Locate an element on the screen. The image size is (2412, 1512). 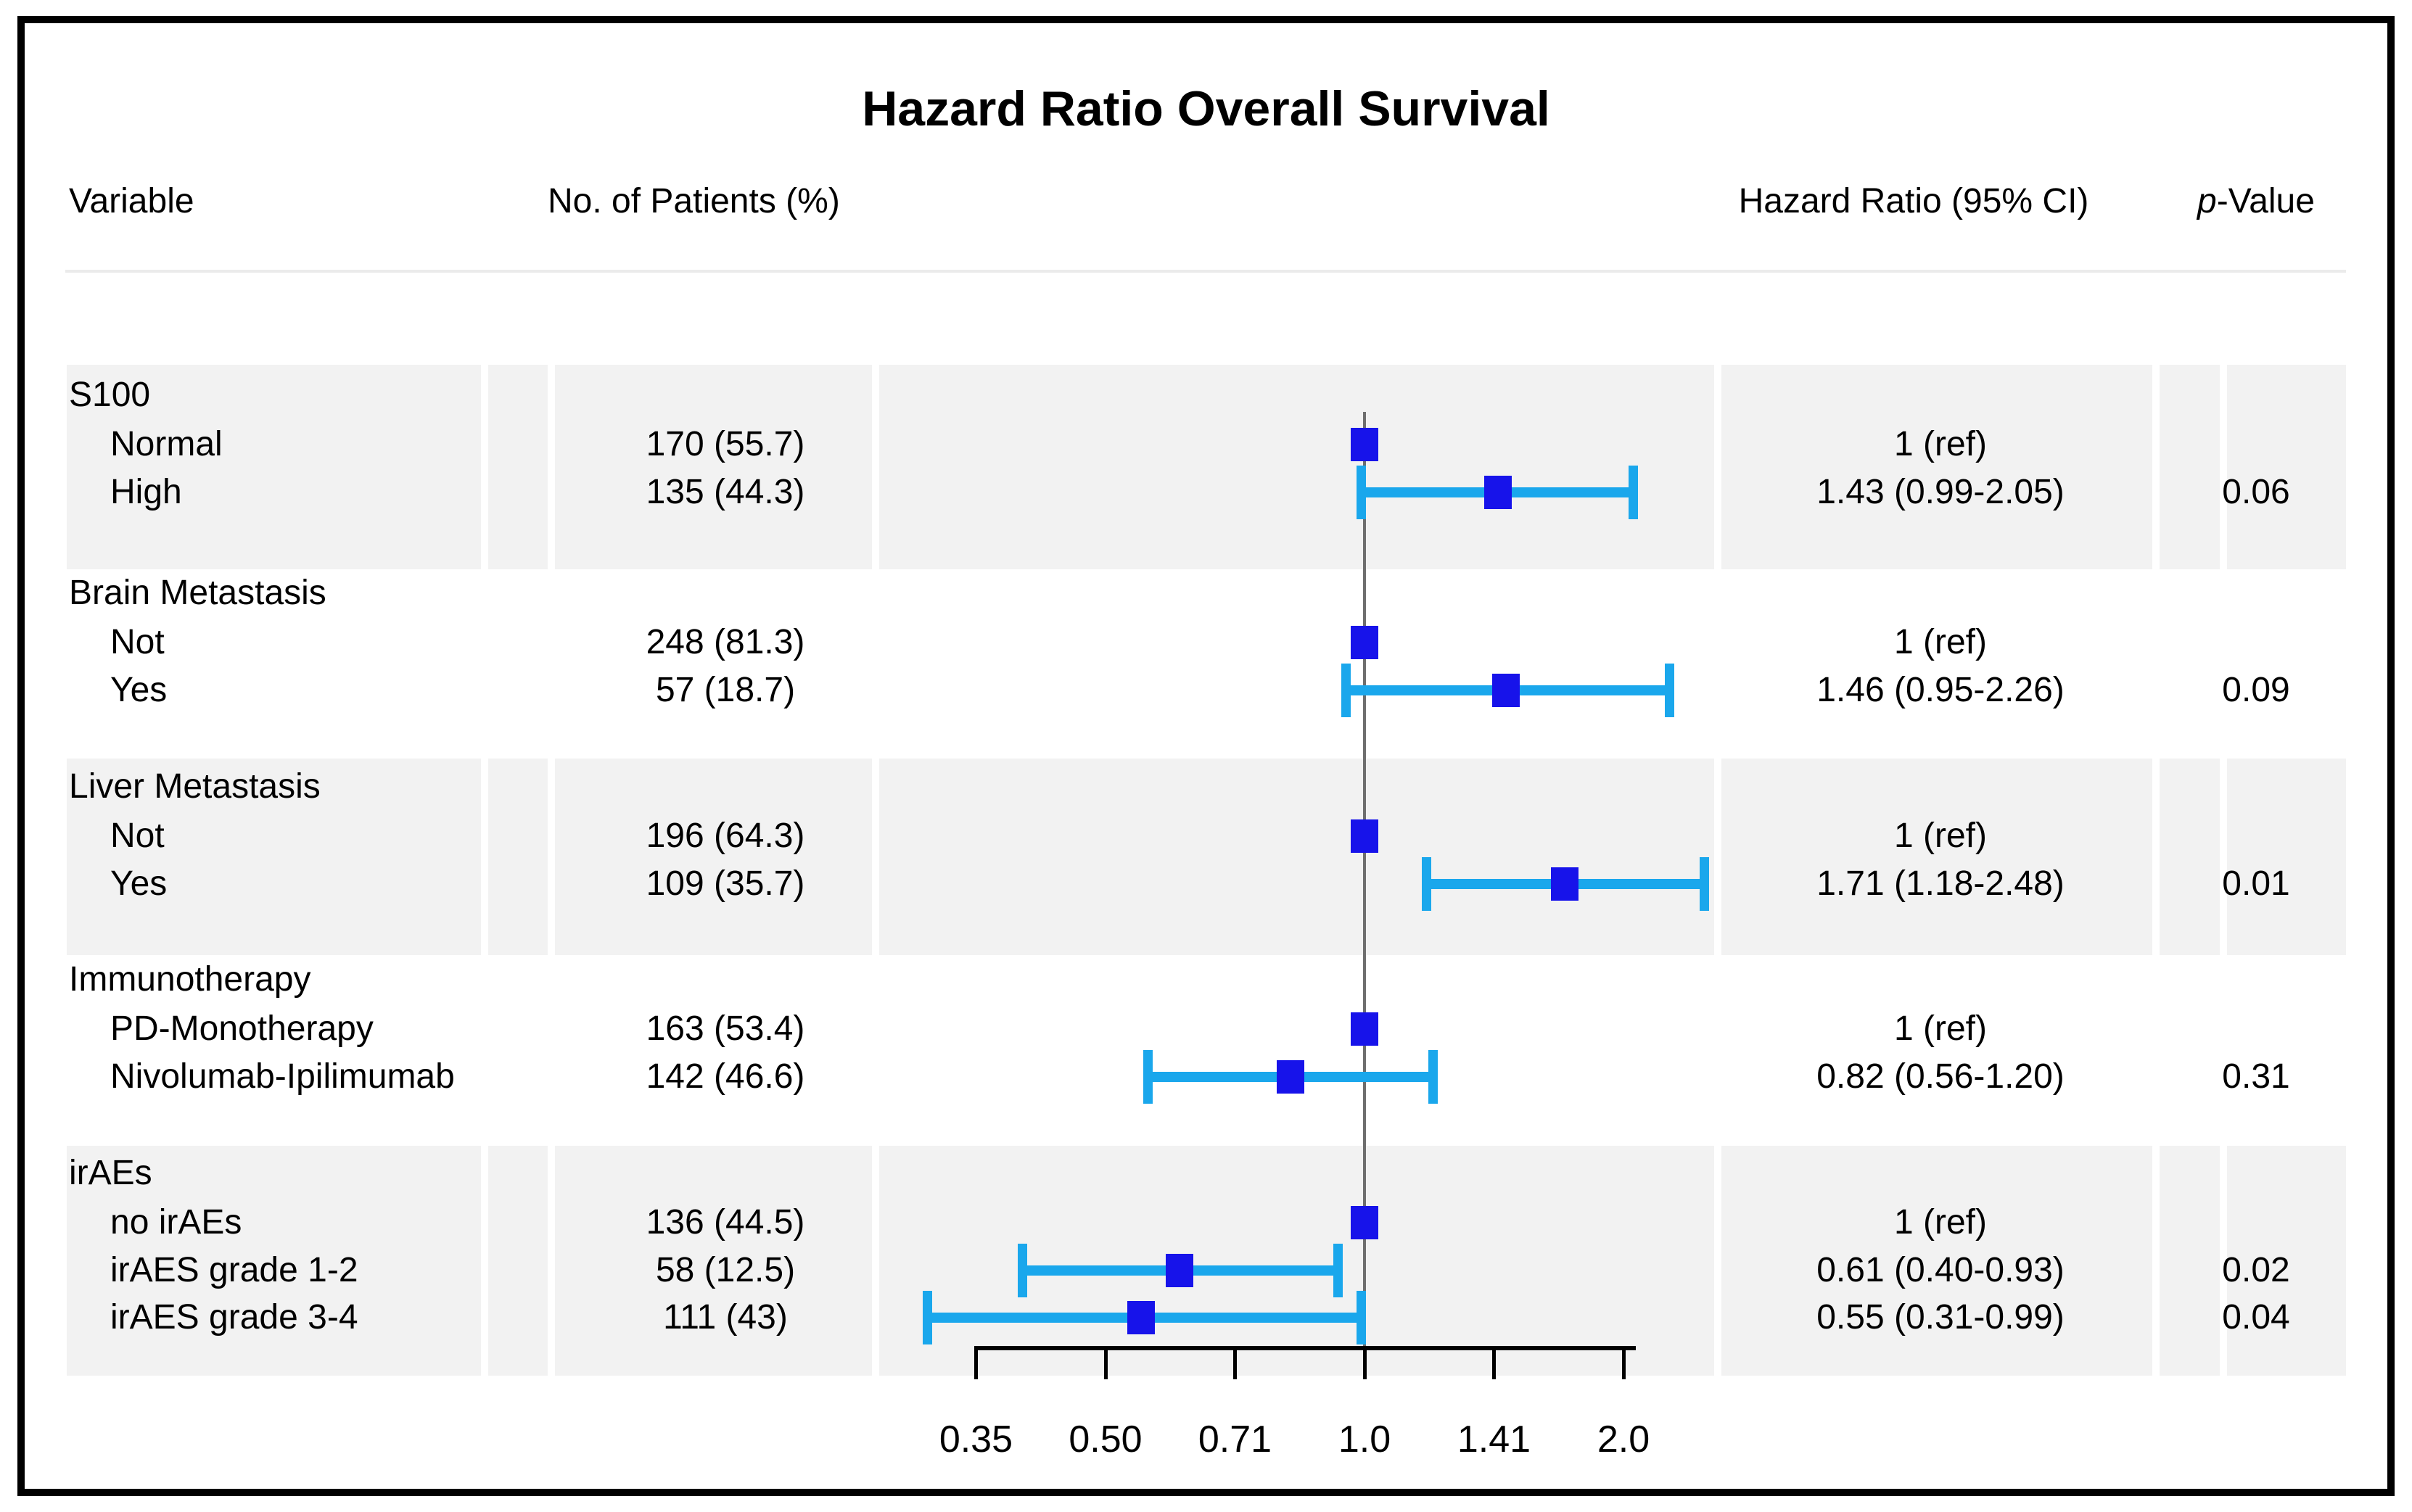
row-hazard-ratio-value: 0.55 (0.31-0.99) is located at coordinates (1940, 1317).